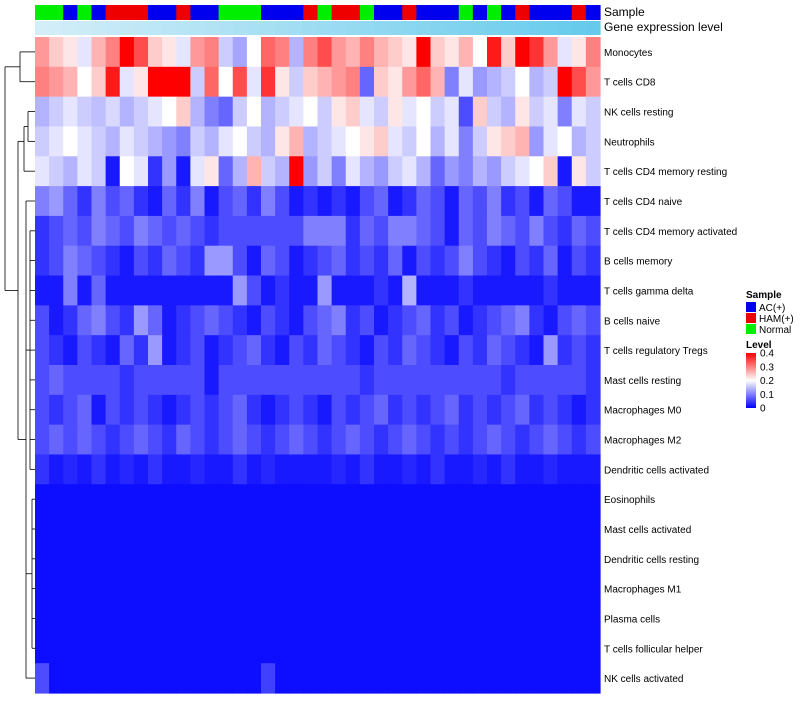  I want to click on sample-annotation-label: Sample, so click(624, 12).